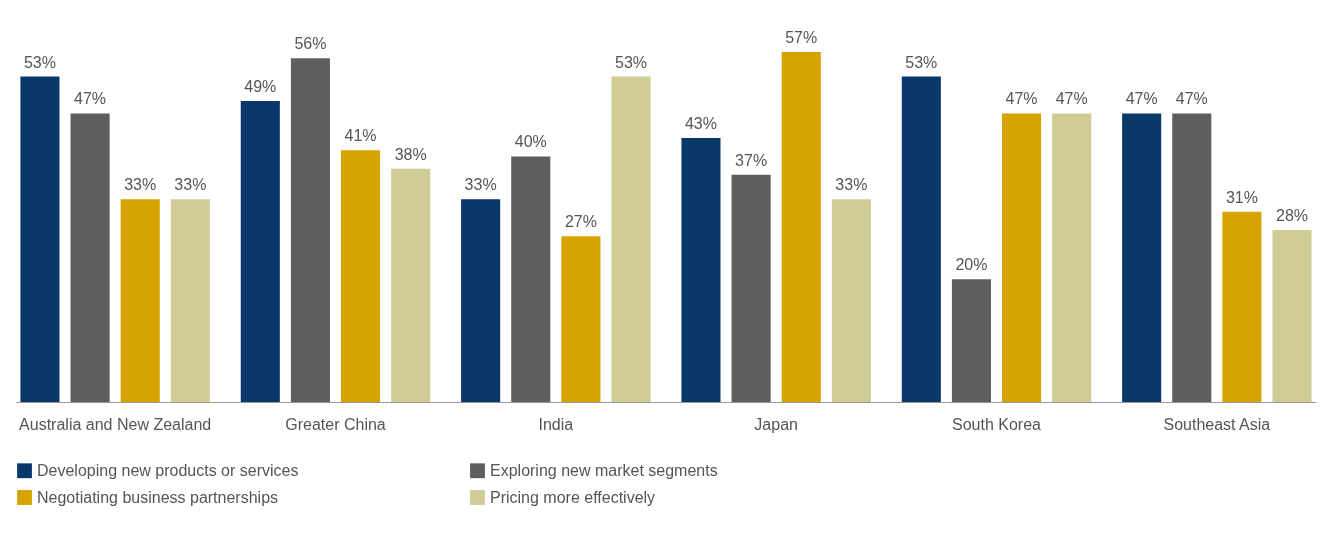  What do you see at coordinates (530, 142) in the screenshot?
I see `data-label: 40%` at bounding box center [530, 142].